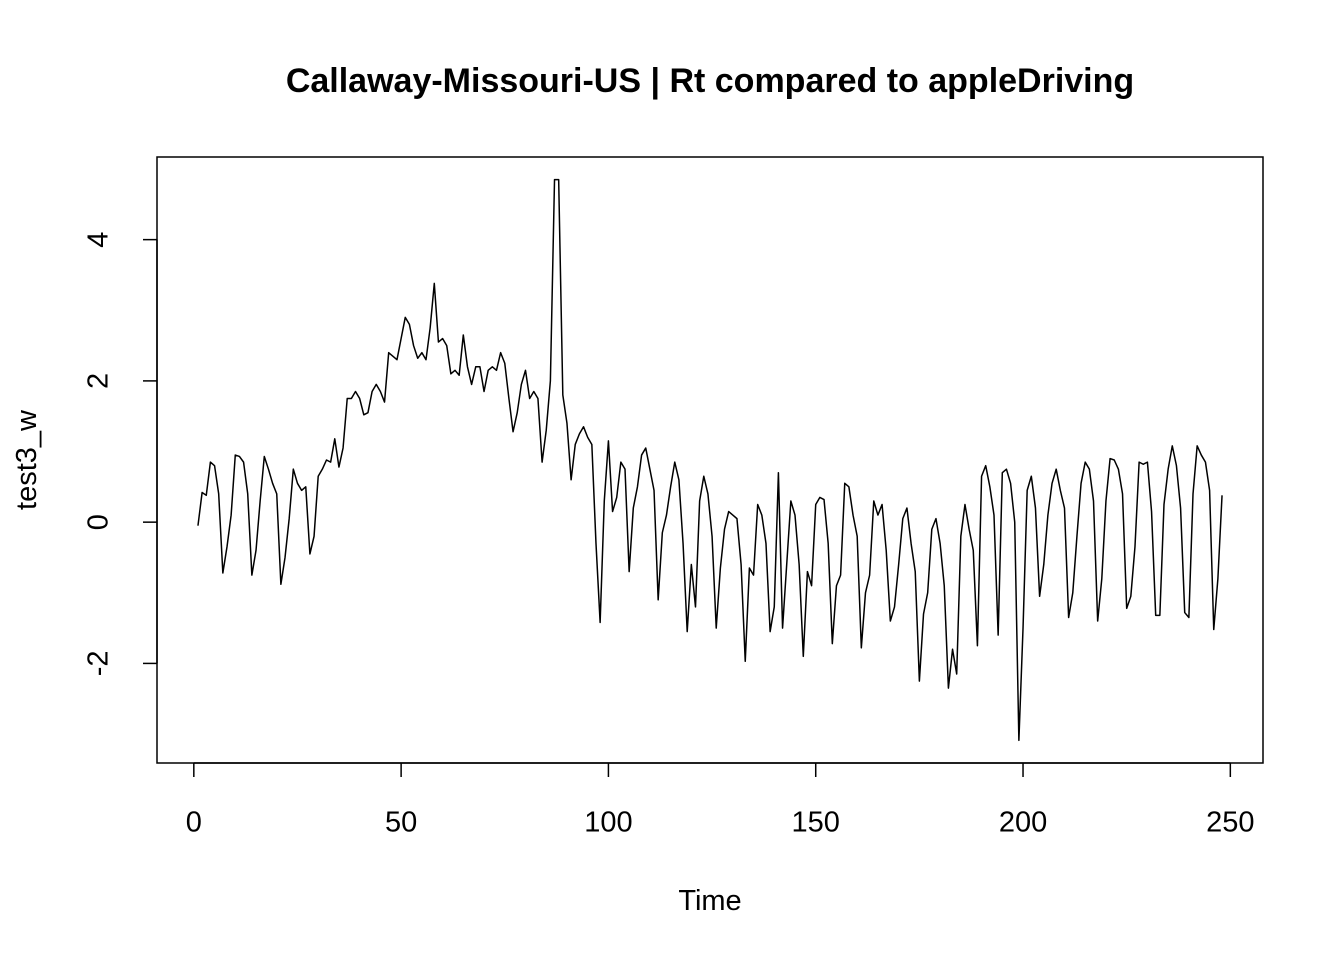  What do you see at coordinates (27, 459) in the screenshot?
I see `y-axis-title: test3_w` at bounding box center [27, 459].